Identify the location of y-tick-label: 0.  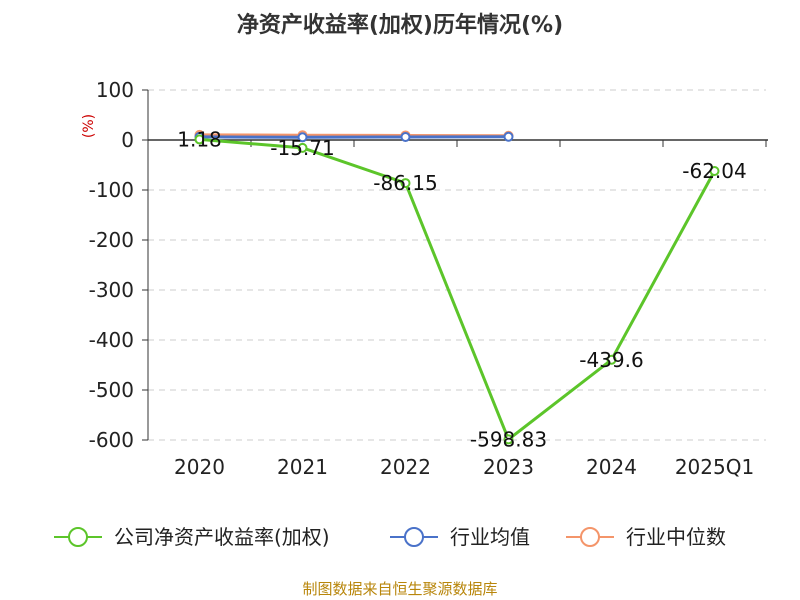
(127, 140).